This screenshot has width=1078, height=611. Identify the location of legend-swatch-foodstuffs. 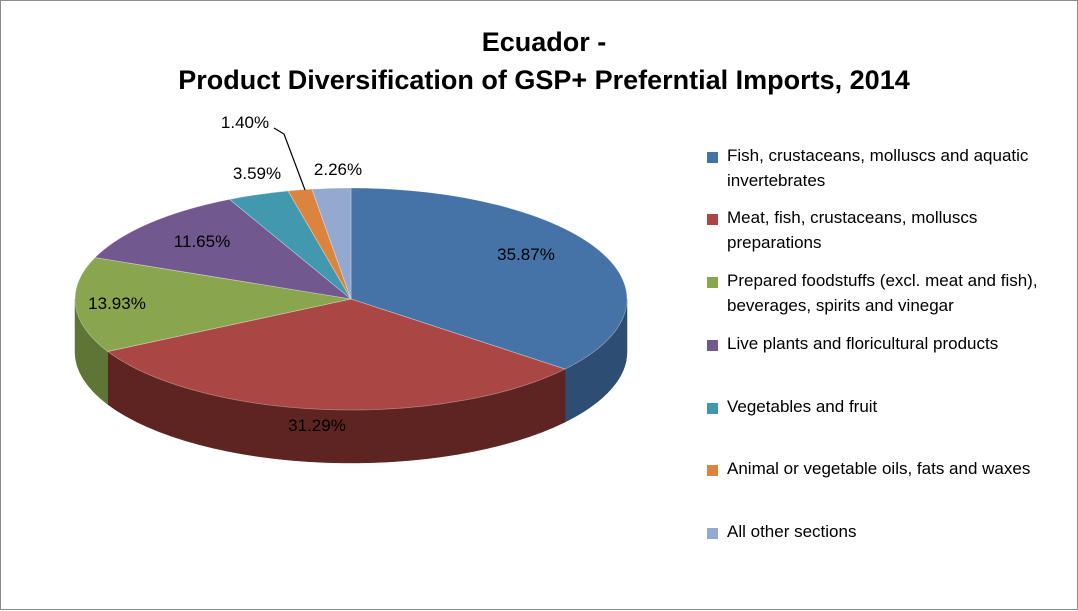
(712, 282).